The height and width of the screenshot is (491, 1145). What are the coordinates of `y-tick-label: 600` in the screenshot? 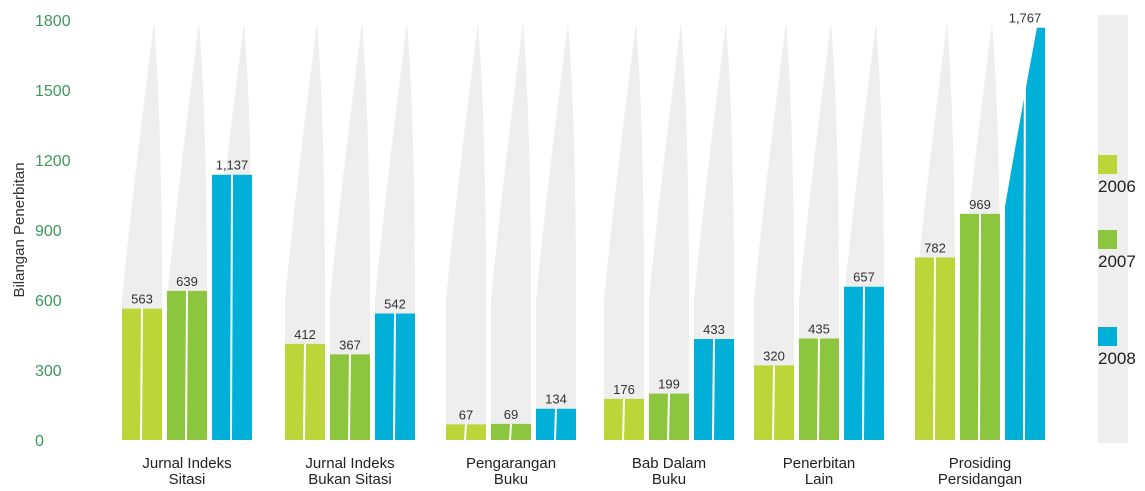 It's located at (48, 301).